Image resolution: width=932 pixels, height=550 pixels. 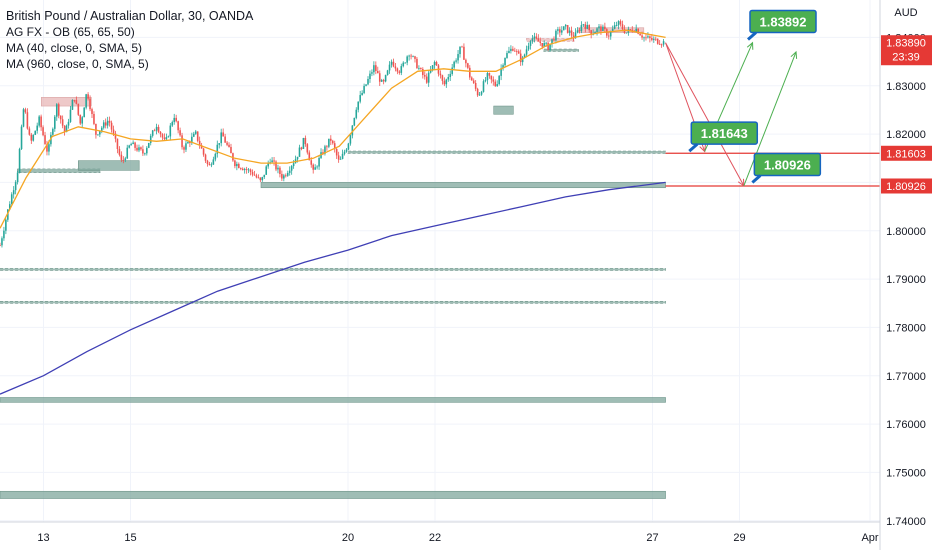 What do you see at coordinates (70, 32) in the screenshot?
I see `indicator-ob: AG FX - OB (65, 65, 50)` at bounding box center [70, 32].